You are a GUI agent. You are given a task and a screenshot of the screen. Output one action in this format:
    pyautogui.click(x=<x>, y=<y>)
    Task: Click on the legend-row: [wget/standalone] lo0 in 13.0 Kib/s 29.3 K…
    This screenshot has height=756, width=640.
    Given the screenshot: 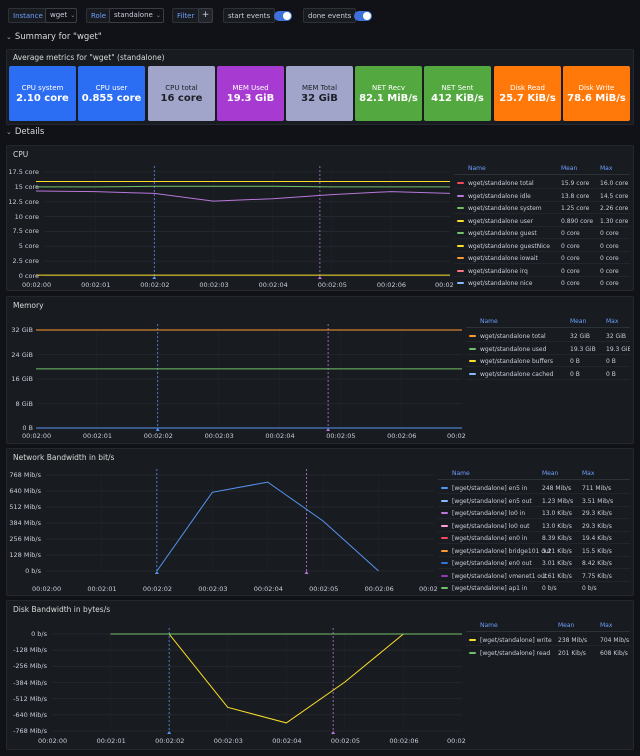 What is the action you would take?
    pyautogui.click(x=534, y=513)
    